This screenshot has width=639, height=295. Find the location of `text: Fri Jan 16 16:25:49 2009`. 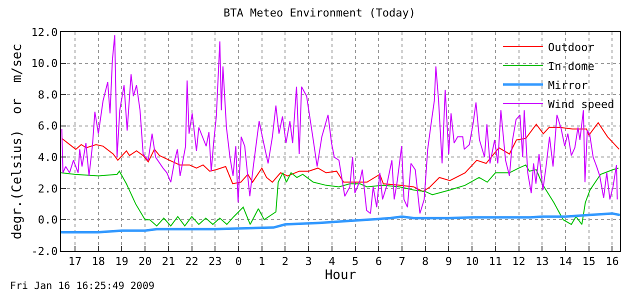

text: Fri Jan 16 16:25:49 2009 is located at coordinates (82, 286).